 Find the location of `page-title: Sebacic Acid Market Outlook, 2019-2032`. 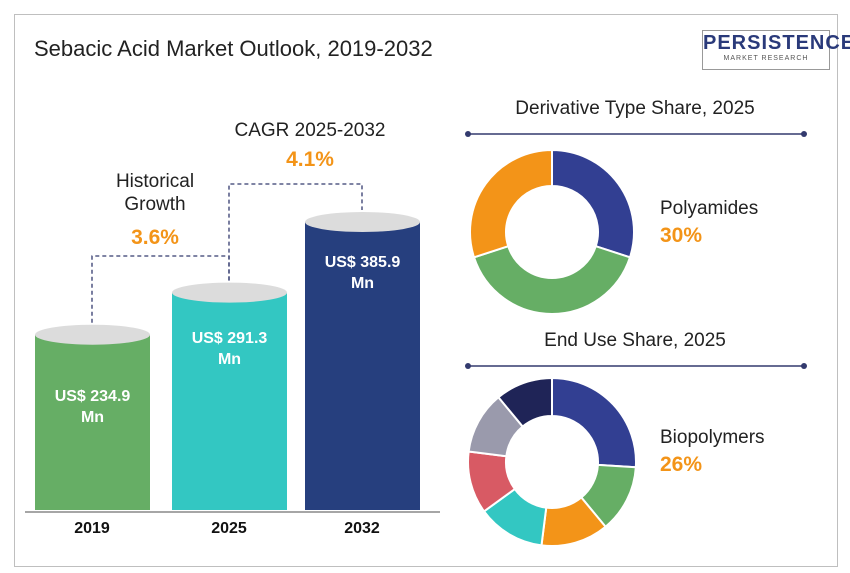

page-title: Sebacic Acid Market Outlook, 2019-2032 is located at coordinates (233, 48).